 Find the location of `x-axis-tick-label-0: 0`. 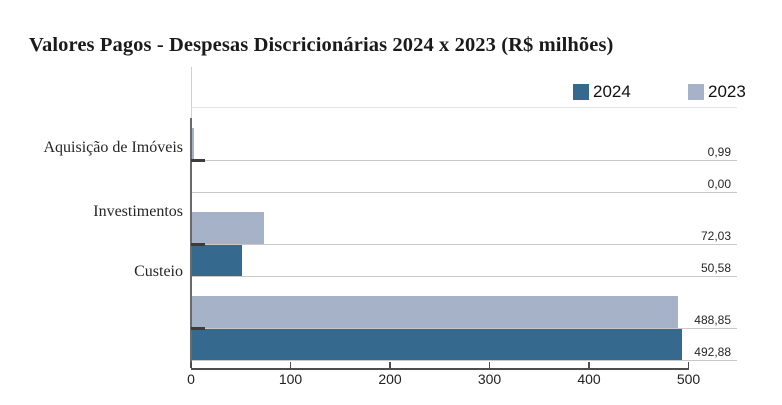

x-axis-tick-label-0: 0 is located at coordinates (191, 379).